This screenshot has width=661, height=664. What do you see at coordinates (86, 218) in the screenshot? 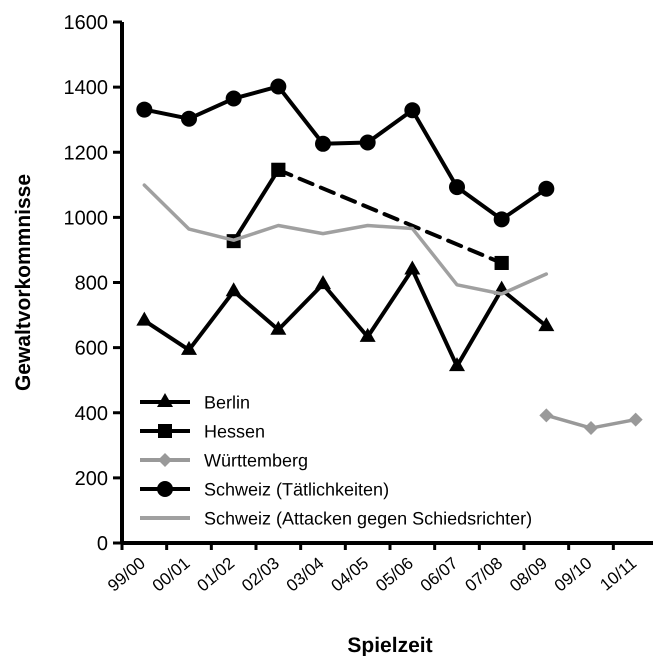
I see `y-tick-label: 1000` at bounding box center [86, 218].